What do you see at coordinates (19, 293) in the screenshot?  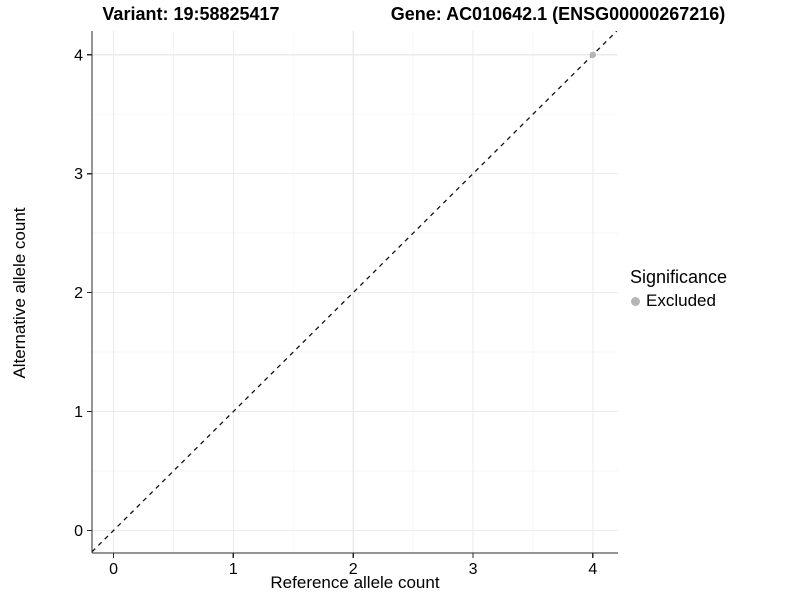 I see `y-axis-title: Alternative allele count` at bounding box center [19, 293].